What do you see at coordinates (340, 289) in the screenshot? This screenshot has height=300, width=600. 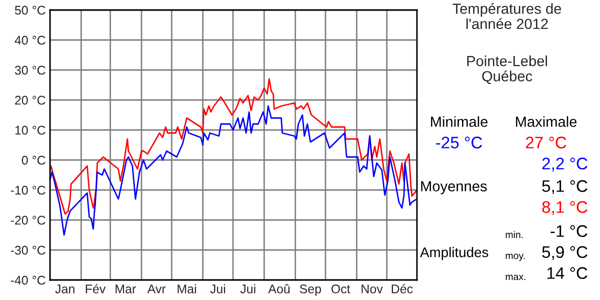 I see `x-tick-label: Oct` at bounding box center [340, 289].